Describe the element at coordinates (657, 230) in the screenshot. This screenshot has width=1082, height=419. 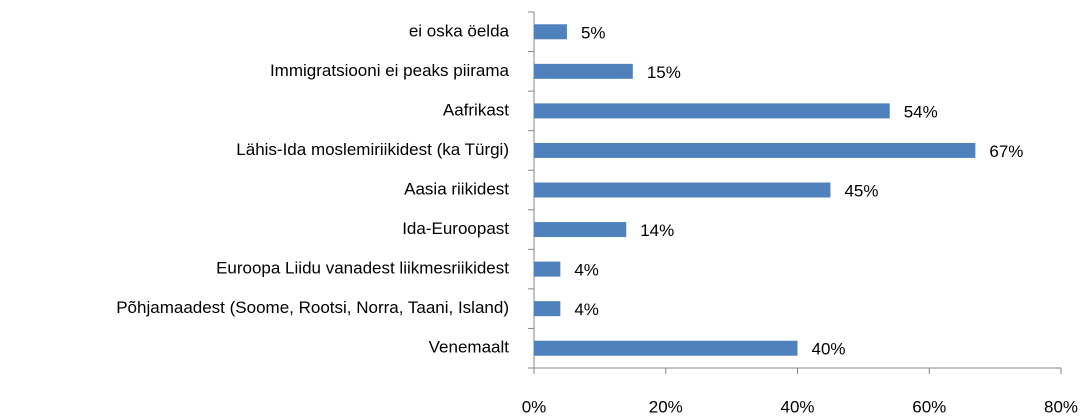
I see `value-label: 14%` at that location.